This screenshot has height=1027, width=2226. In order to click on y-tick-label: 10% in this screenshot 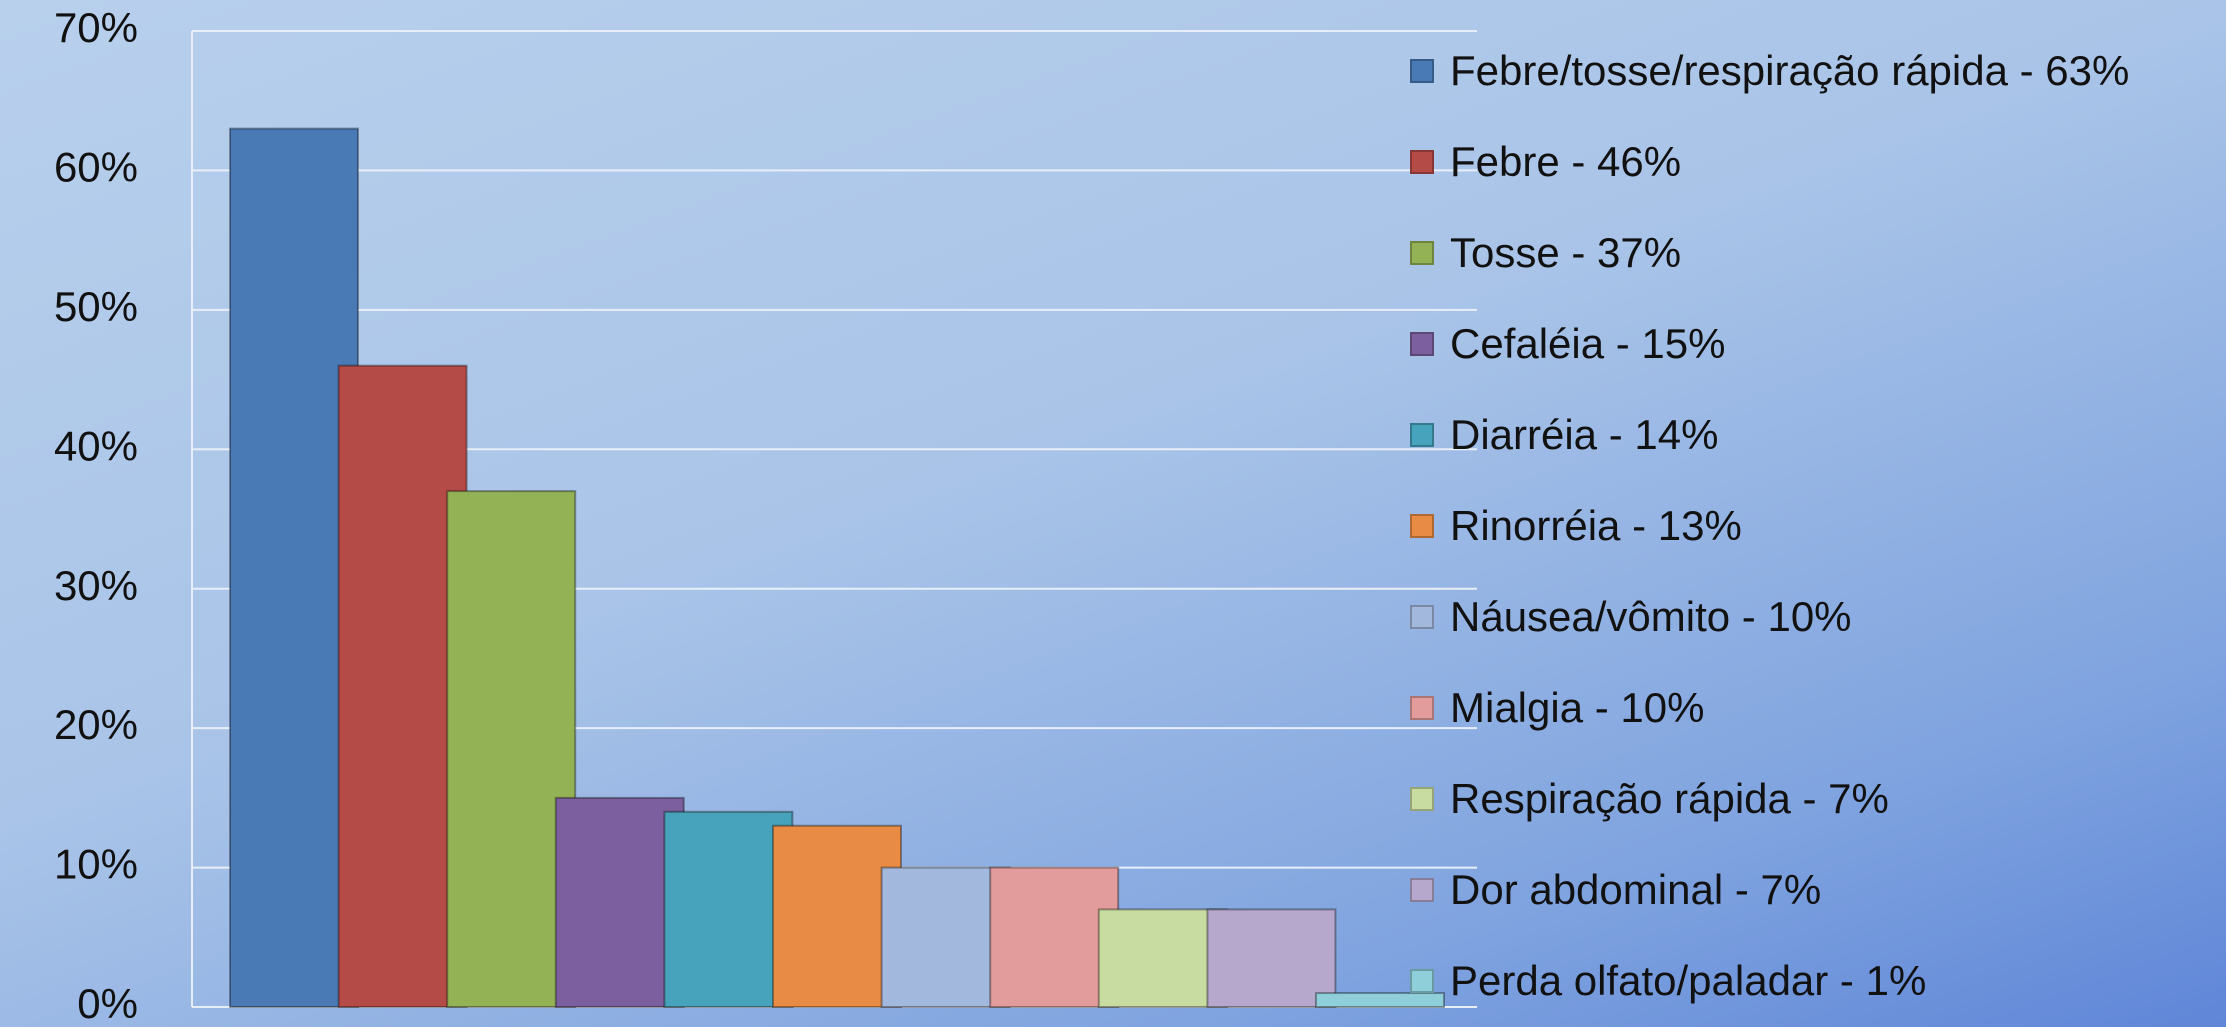, I will do `click(96, 864)`.